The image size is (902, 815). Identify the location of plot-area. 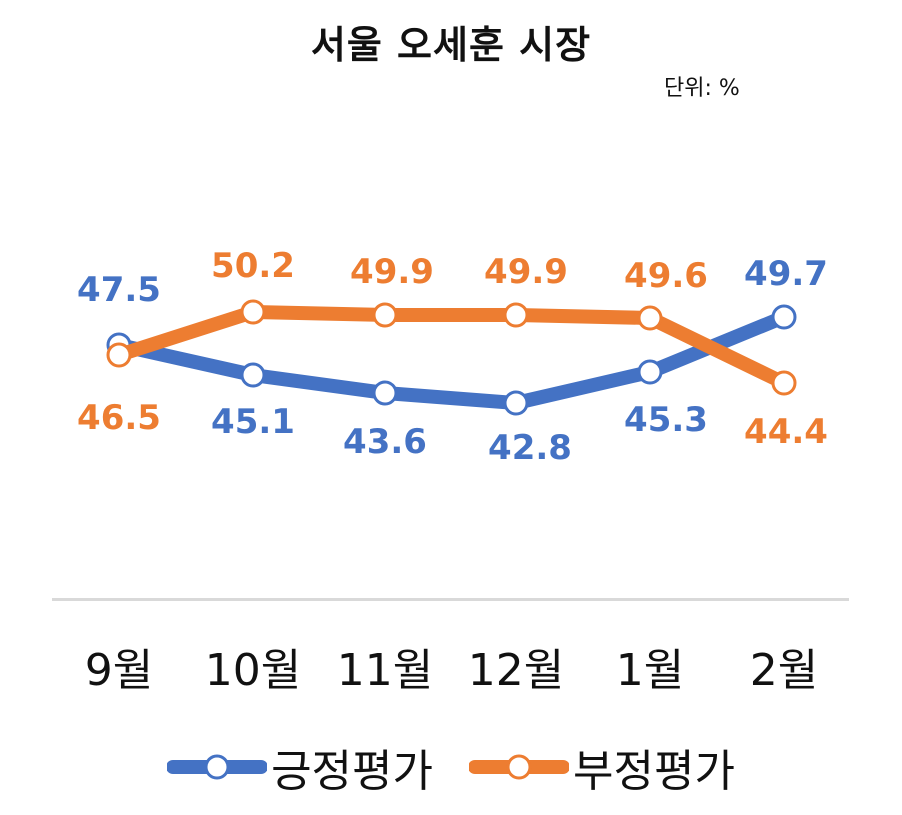
(451, 357).